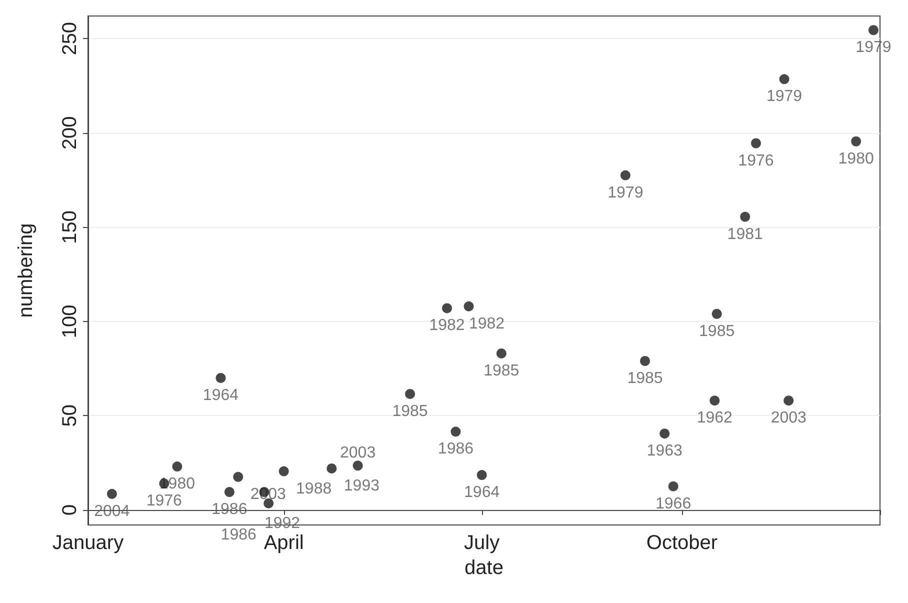  I want to click on annotation: 1981, so click(745, 234).